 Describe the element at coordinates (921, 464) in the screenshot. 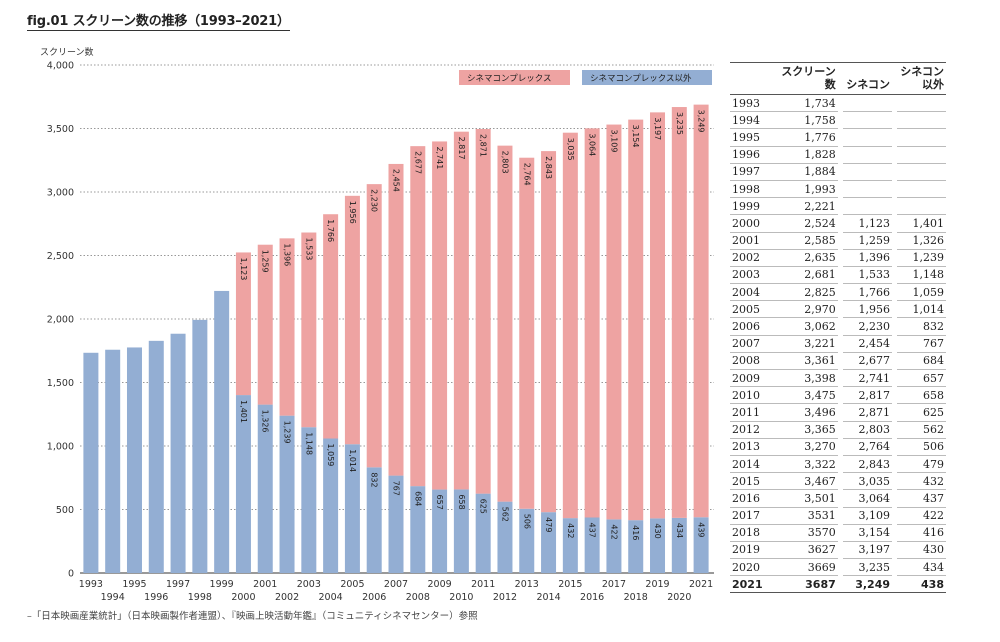

I see `cell-non-cinecon: 479` at that location.